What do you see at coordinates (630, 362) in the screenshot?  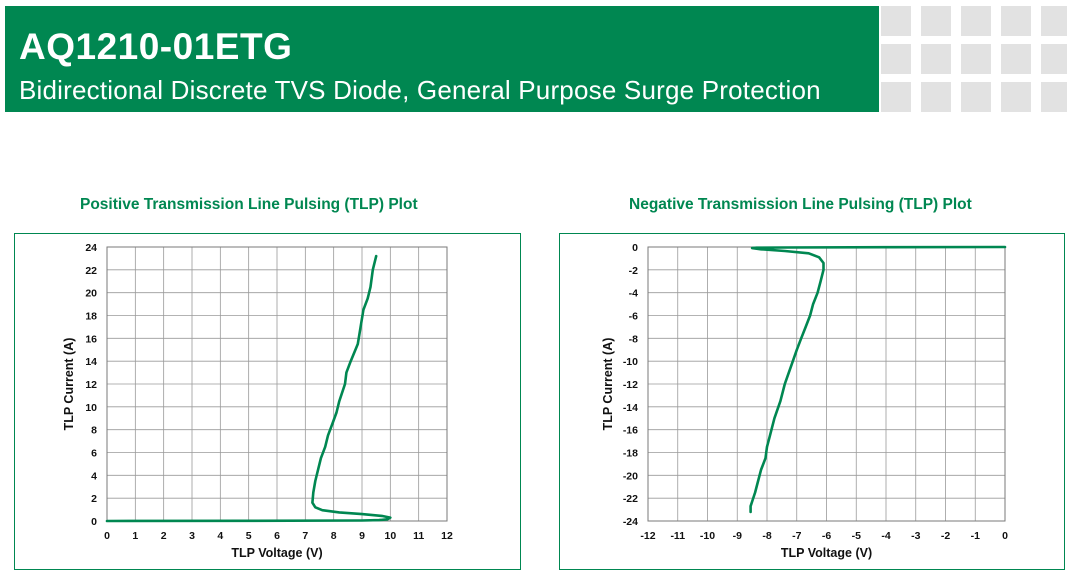 I see `y-tick-label: -10` at bounding box center [630, 362].